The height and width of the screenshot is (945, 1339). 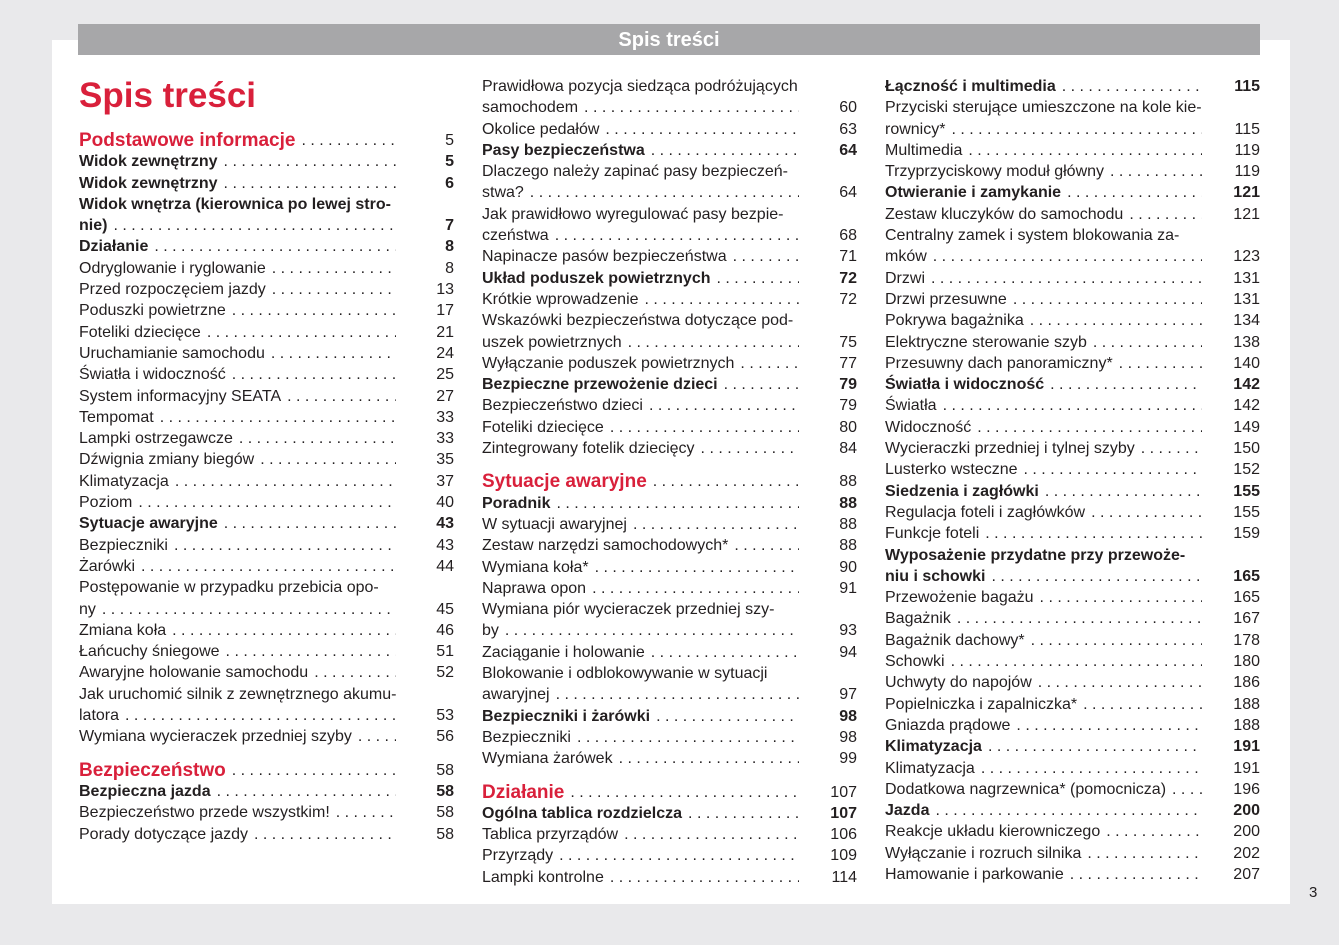 What do you see at coordinates (1072, 320) in the screenshot?
I see `toc-entry: Pokrywa bagażnika 134` at bounding box center [1072, 320].